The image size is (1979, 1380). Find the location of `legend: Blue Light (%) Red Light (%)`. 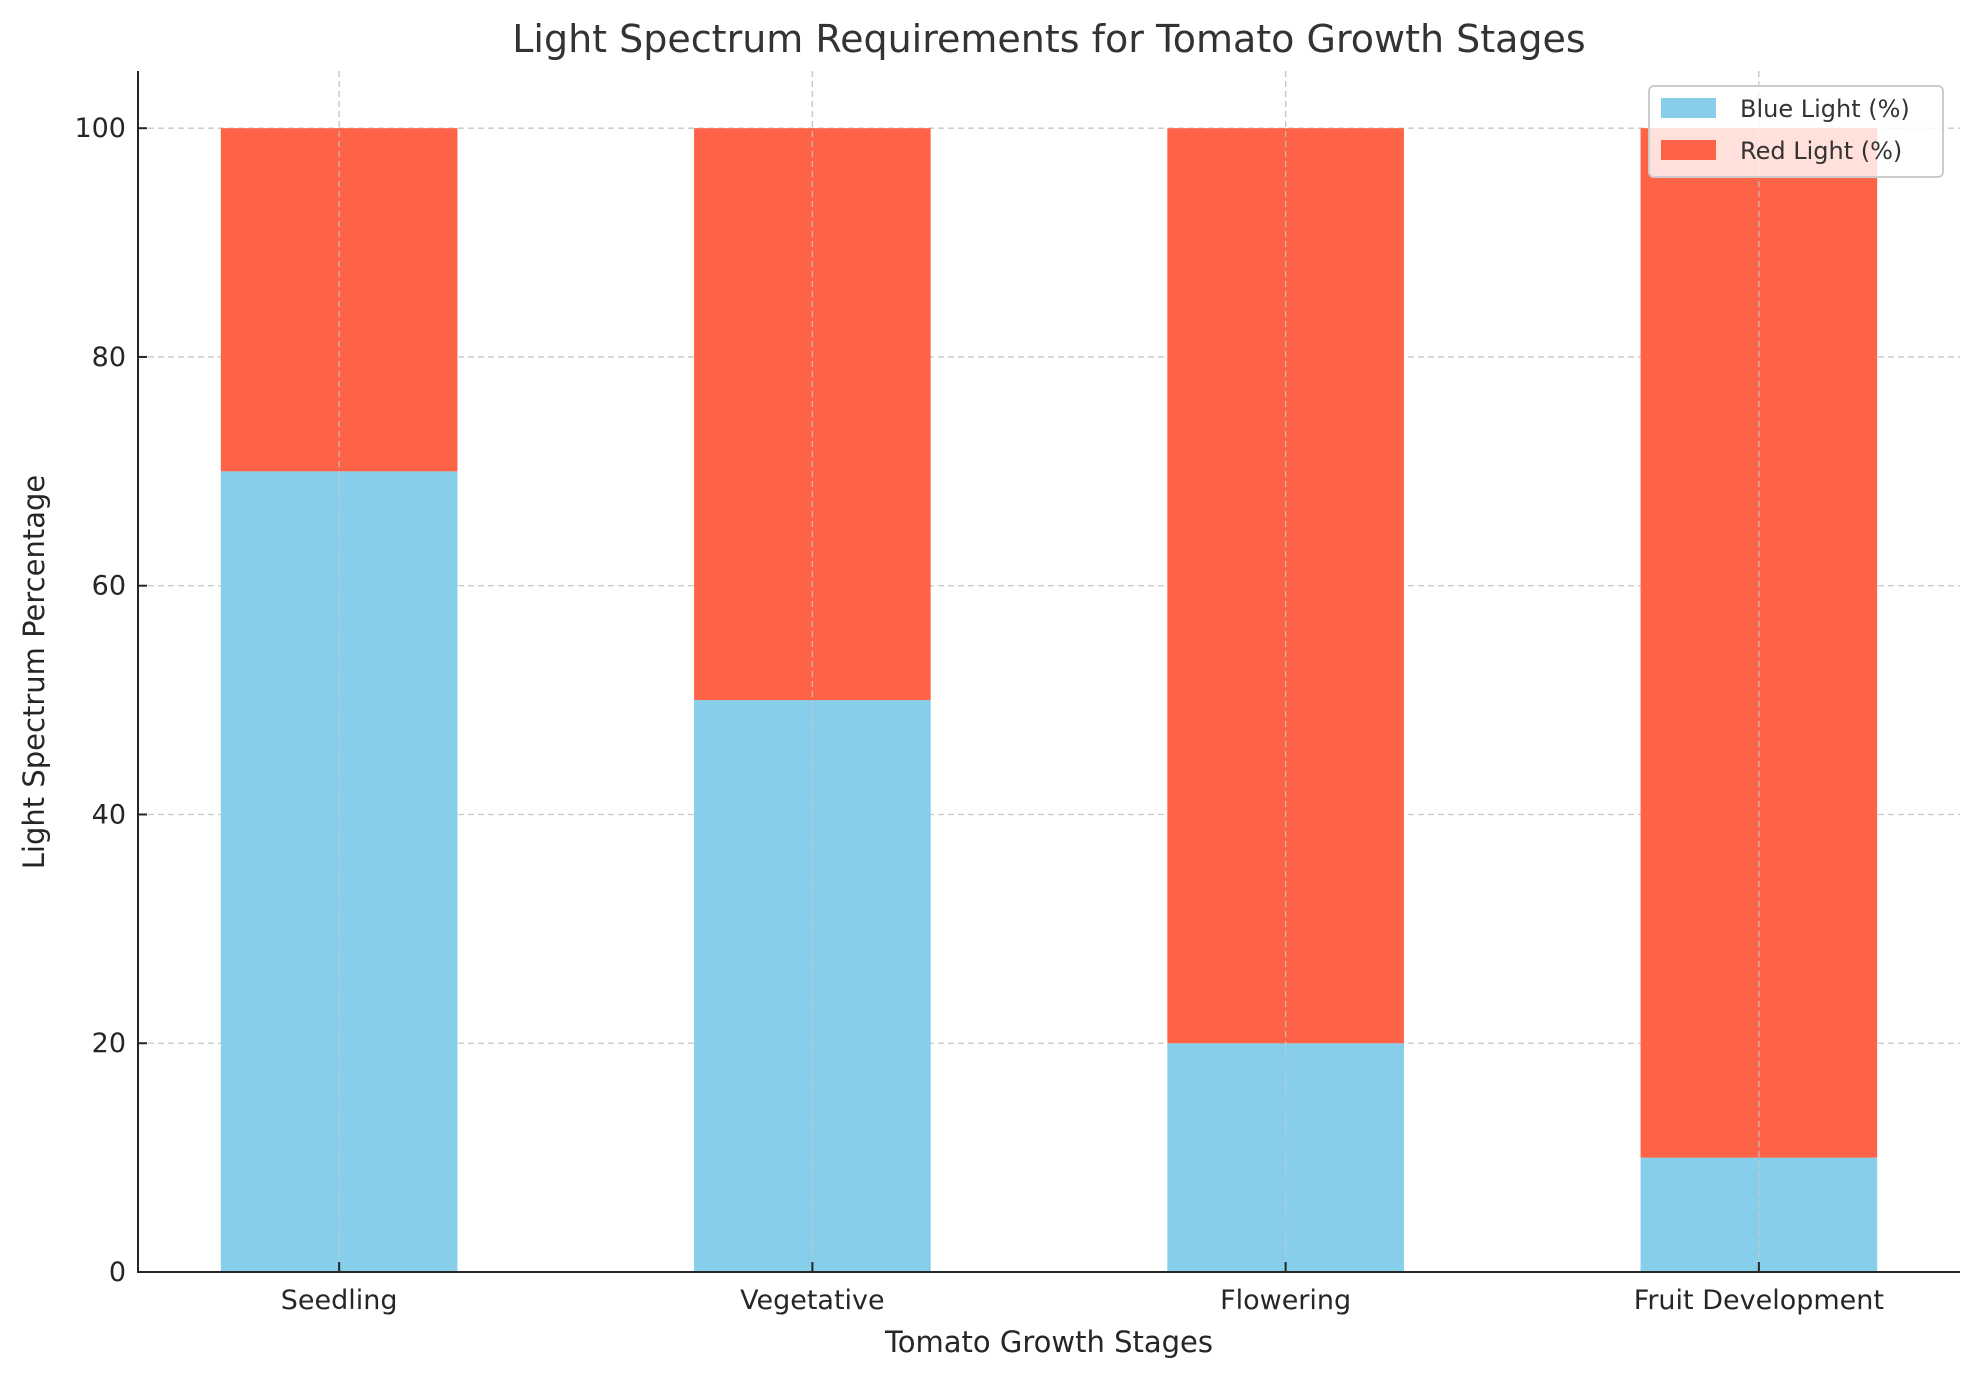

legend: Blue Light (%) Red Light (%) is located at coordinates (1796, 131).